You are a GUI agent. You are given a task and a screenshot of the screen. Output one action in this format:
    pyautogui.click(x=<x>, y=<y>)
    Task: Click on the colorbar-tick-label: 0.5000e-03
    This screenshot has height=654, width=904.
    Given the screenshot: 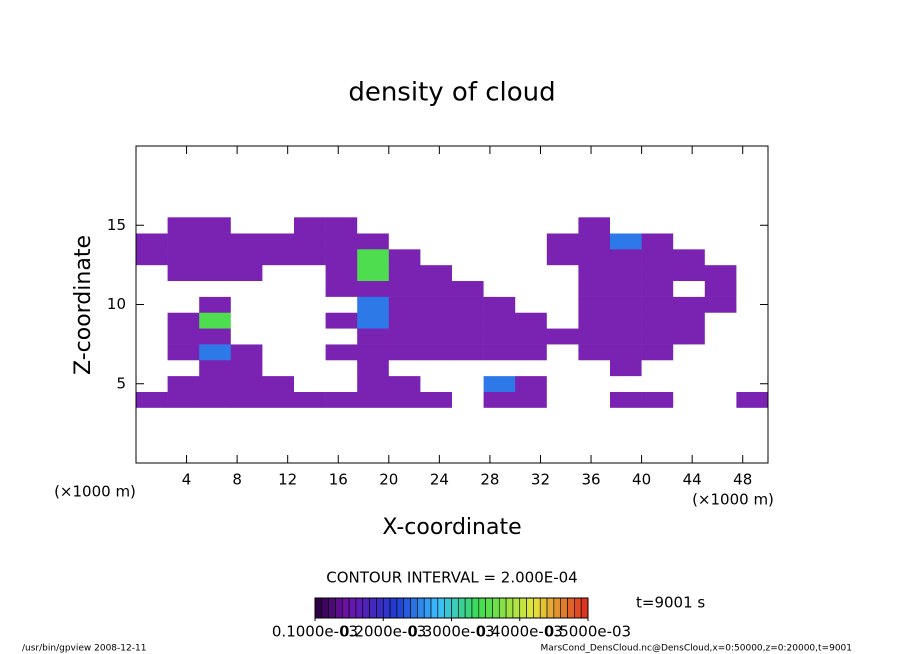 What is the action you would take?
    pyautogui.click(x=588, y=632)
    